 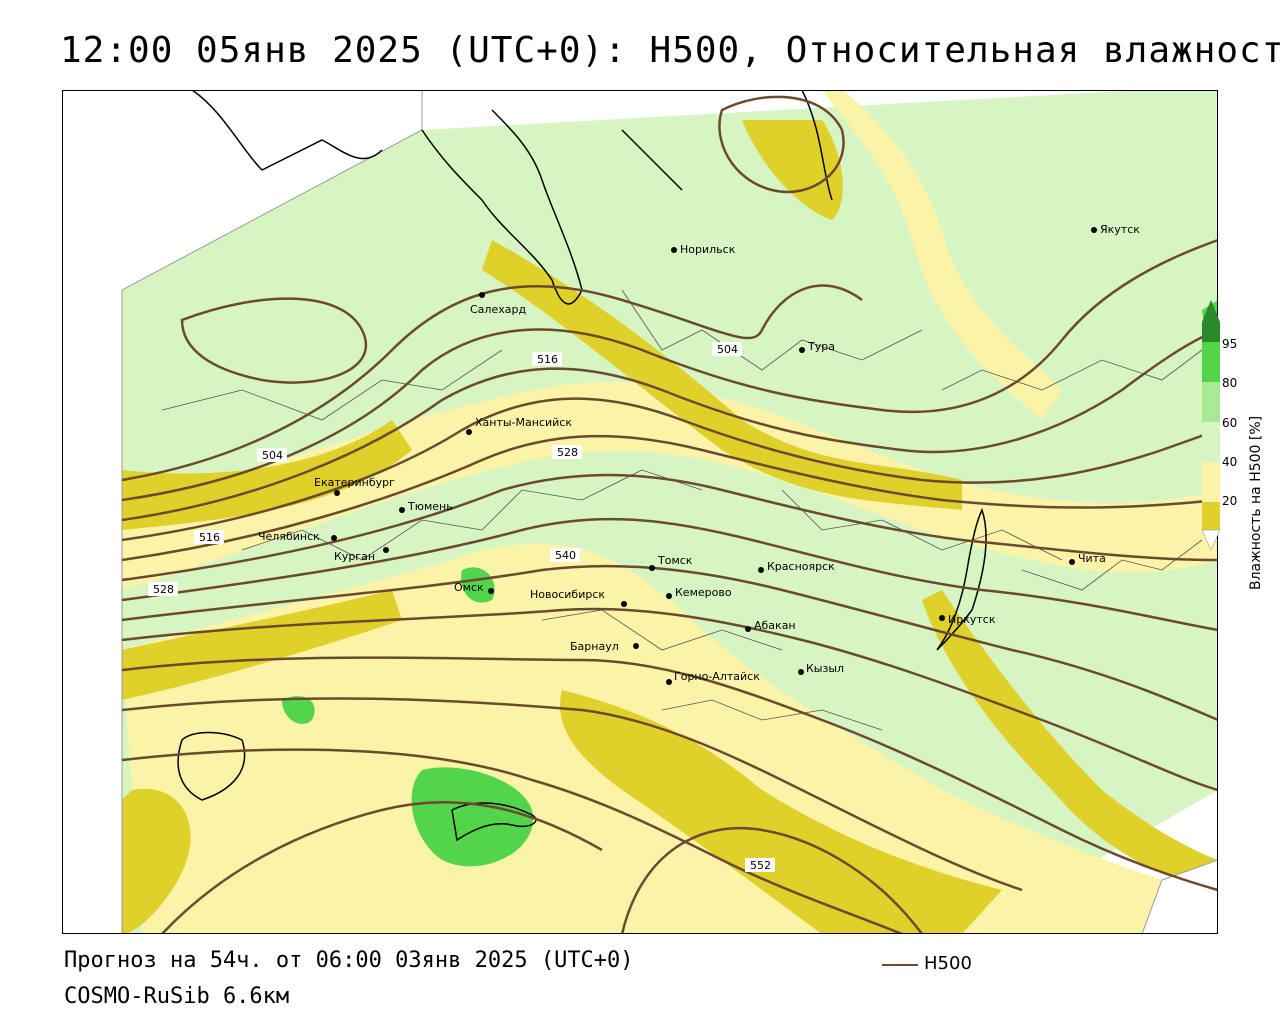 I want to click on city-label: Курган, so click(x=354, y=556).